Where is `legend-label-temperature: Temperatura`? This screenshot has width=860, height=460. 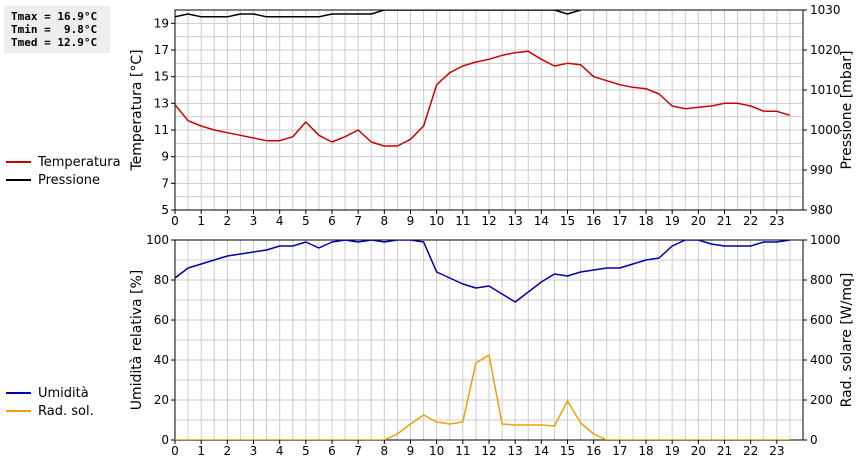
legend-label-temperature: Temperatura is located at coordinates (79, 162).